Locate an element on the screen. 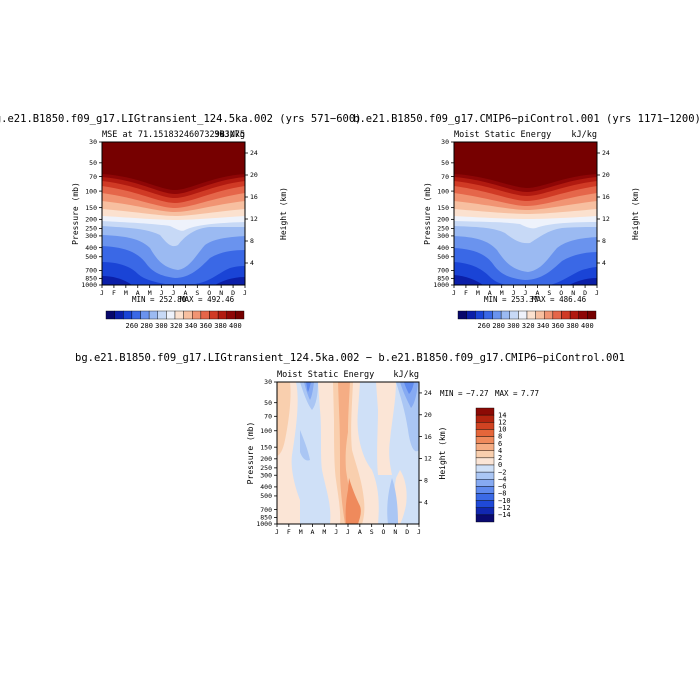 Image resolution: width=700 pixels, height=700 pixels. min-value: −7.27 is located at coordinates (477, 393).